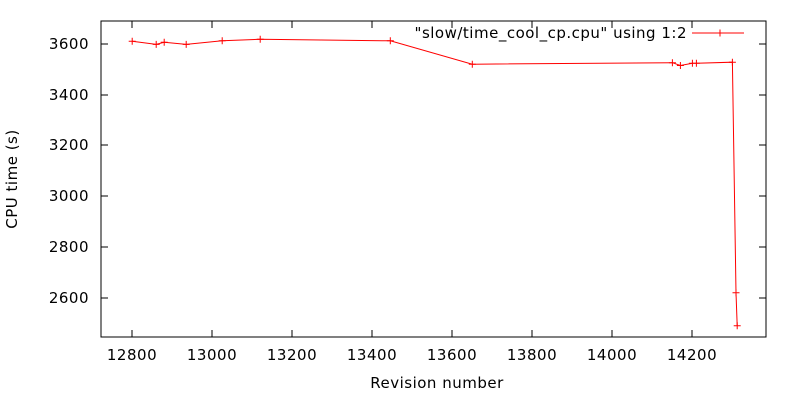 Image resolution: width=800 pixels, height=404 pixels. What do you see at coordinates (69, 196) in the screenshot?
I see `y-tick-label: 3000` at bounding box center [69, 196].